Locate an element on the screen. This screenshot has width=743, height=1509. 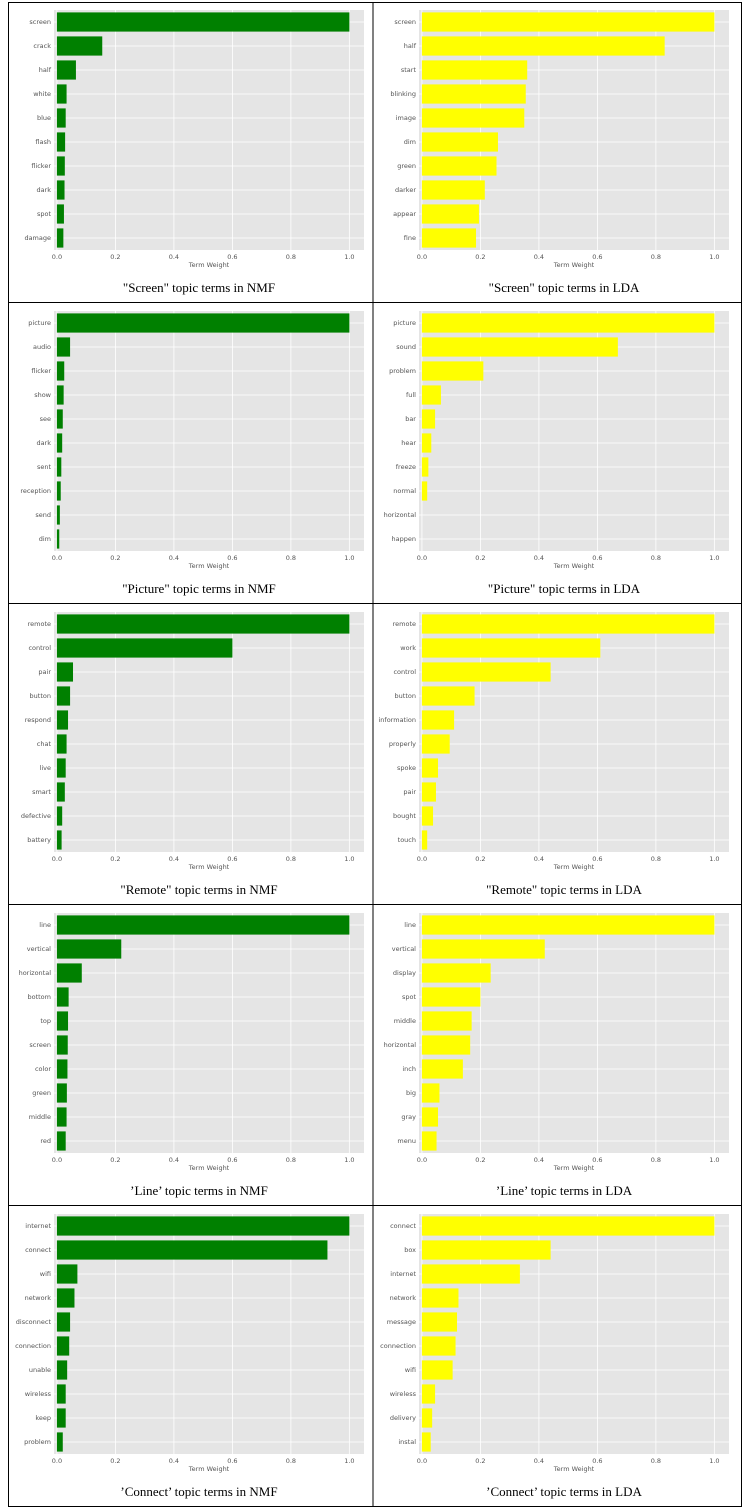
y-tick-label: audio is located at coordinates (42, 347).